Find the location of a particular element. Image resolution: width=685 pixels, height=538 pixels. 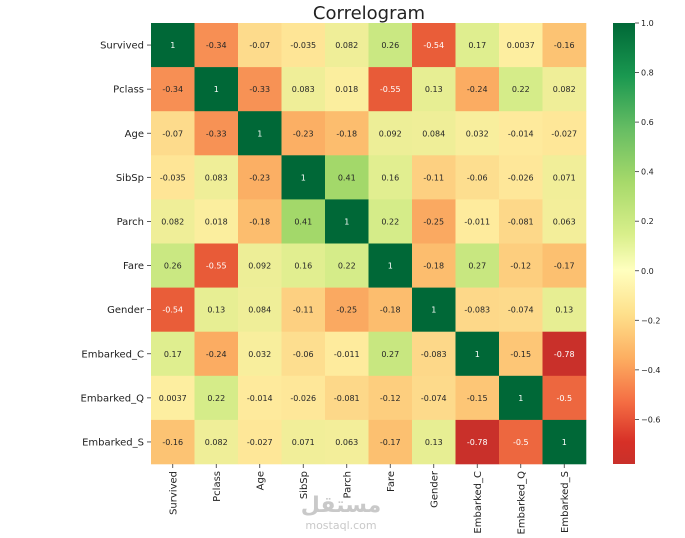

x-tick-label: Parch is located at coordinates (347, 484).